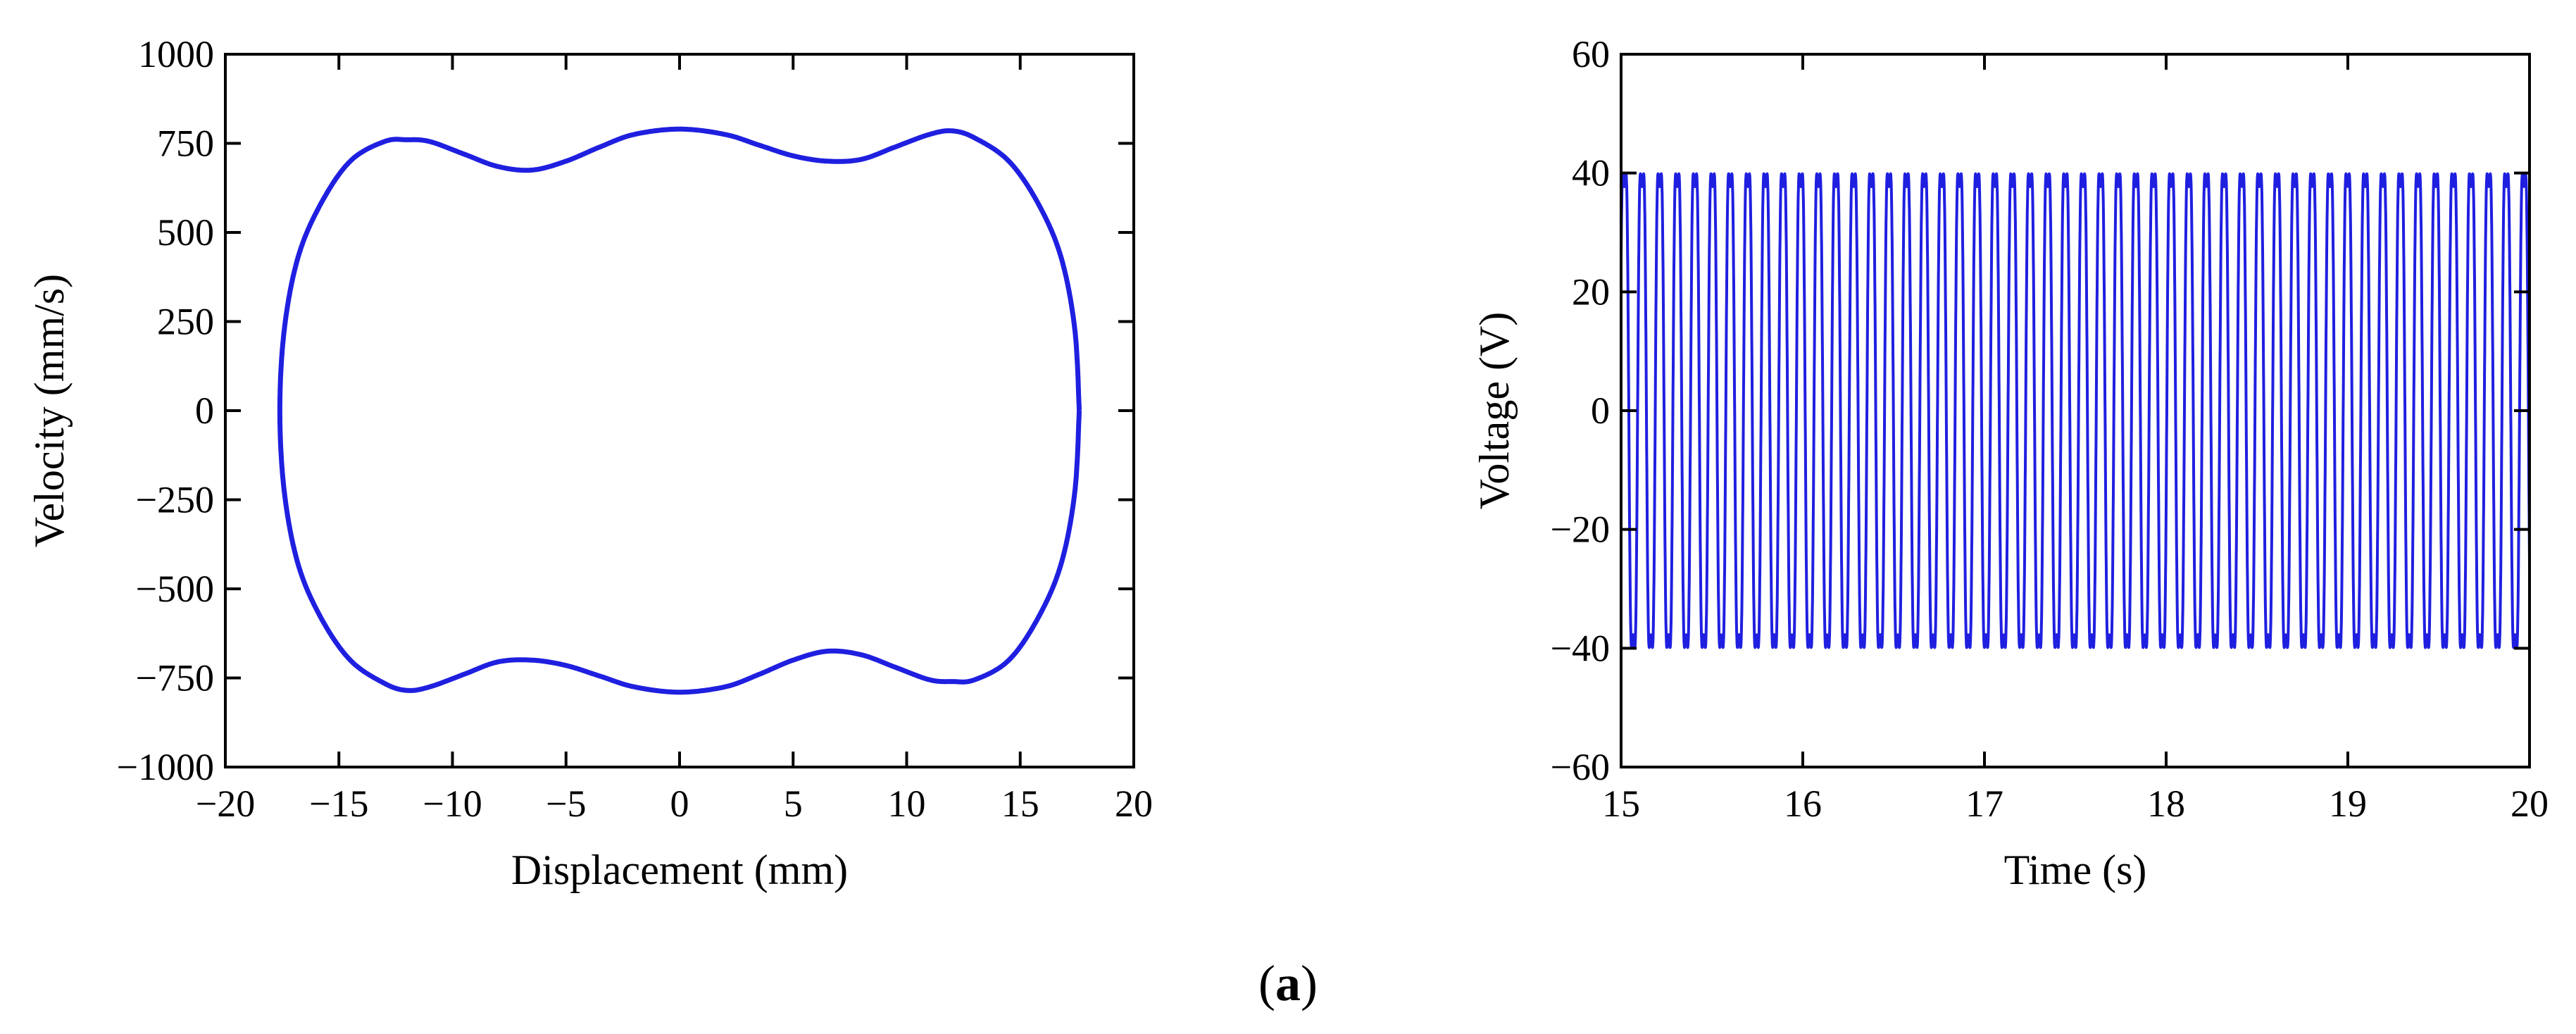 This screenshot has width=2576, height=1034. What do you see at coordinates (2348, 804) in the screenshot?
I see `voltage-x-tick-label: 19` at bounding box center [2348, 804].